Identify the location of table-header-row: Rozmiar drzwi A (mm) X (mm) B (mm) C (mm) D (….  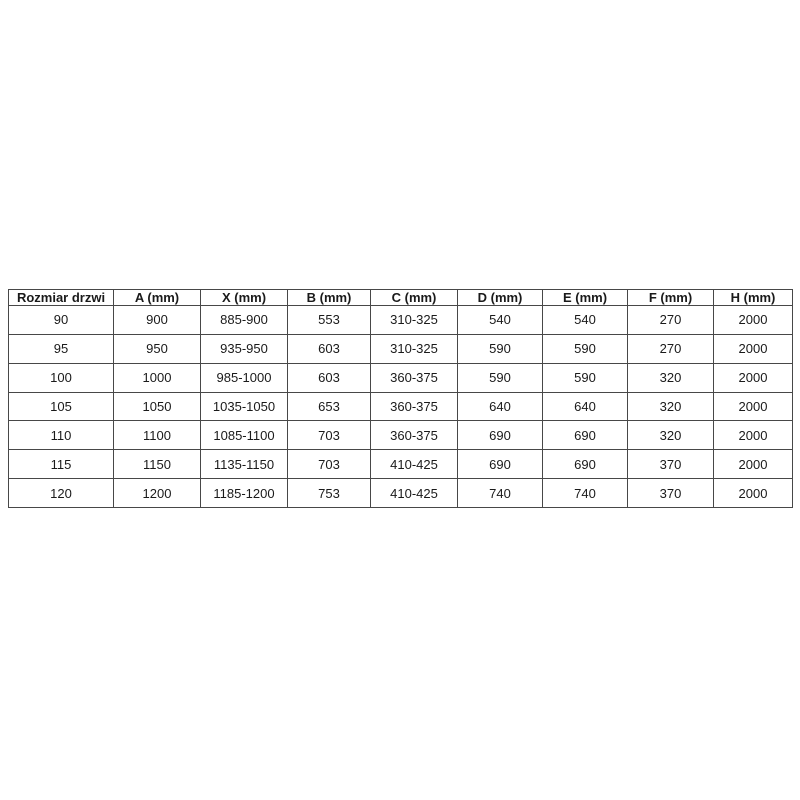
(400, 297).